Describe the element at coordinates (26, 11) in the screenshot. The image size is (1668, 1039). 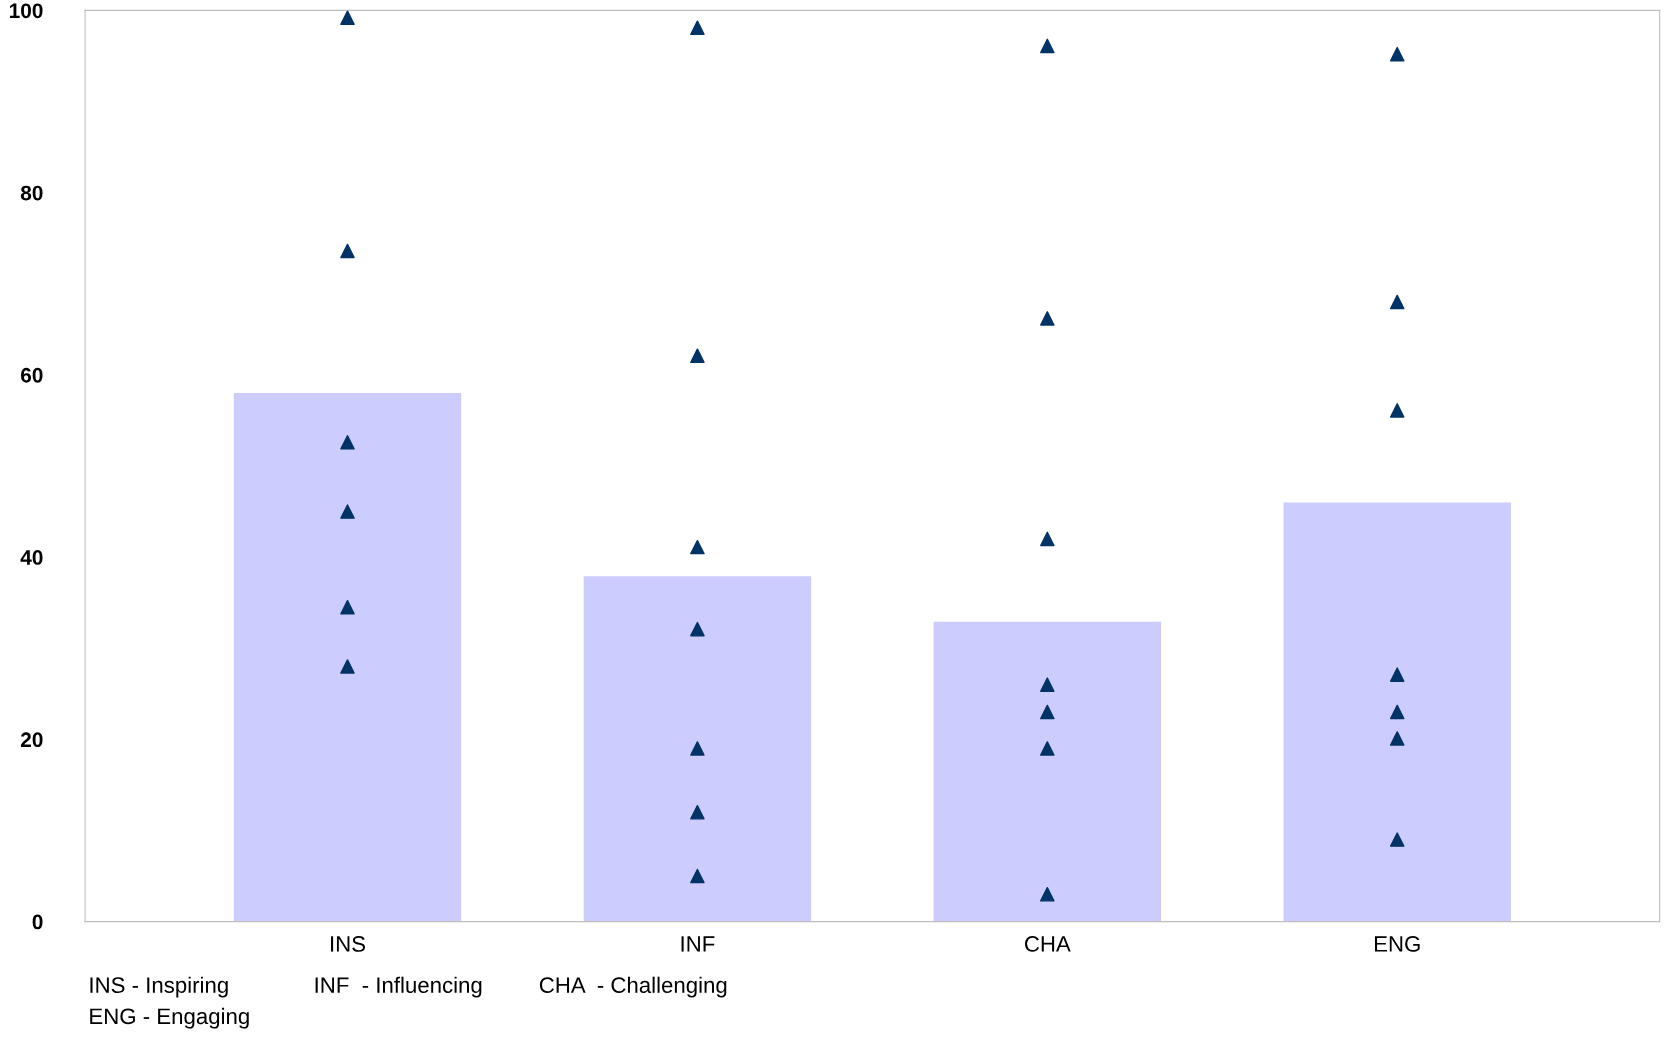
I see `y-tick-label: 100` at that location.